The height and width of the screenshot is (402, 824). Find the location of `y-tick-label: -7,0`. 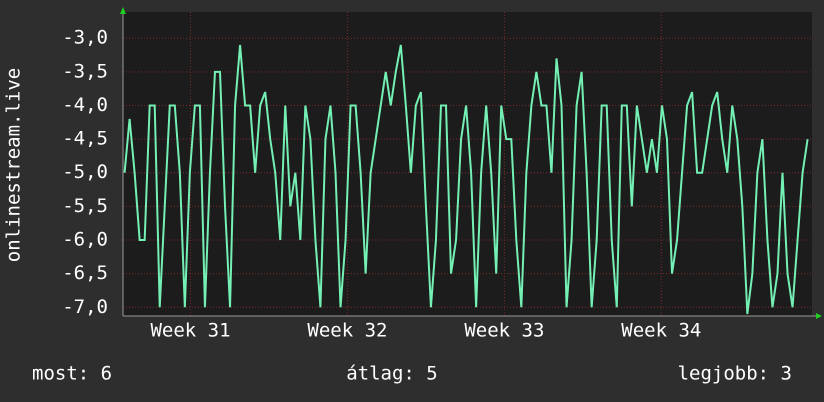

y-tick-label: -7,0 is located at coordinates (85, 307).